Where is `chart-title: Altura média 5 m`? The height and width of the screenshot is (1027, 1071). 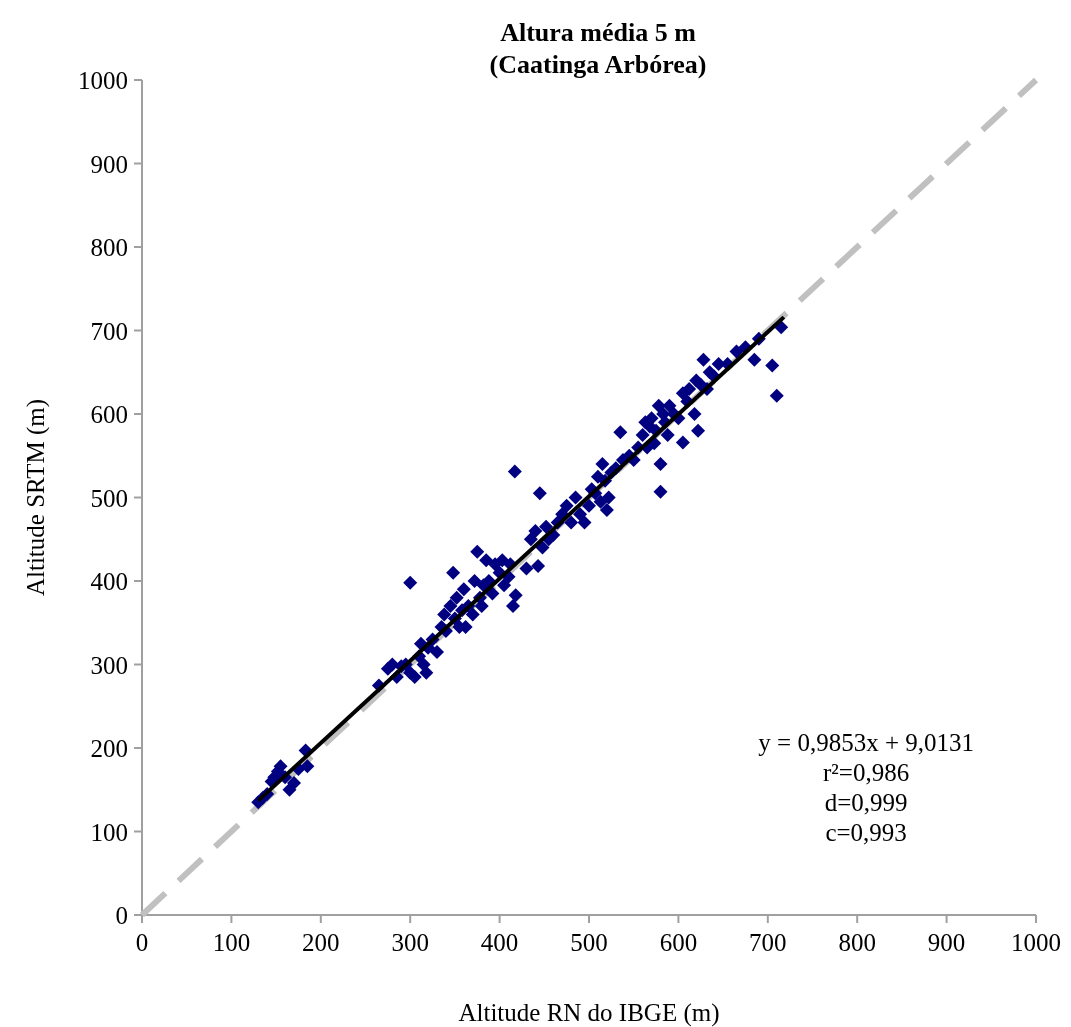
chart-title: Altura média 5 m is located at coordinates (598, 32).